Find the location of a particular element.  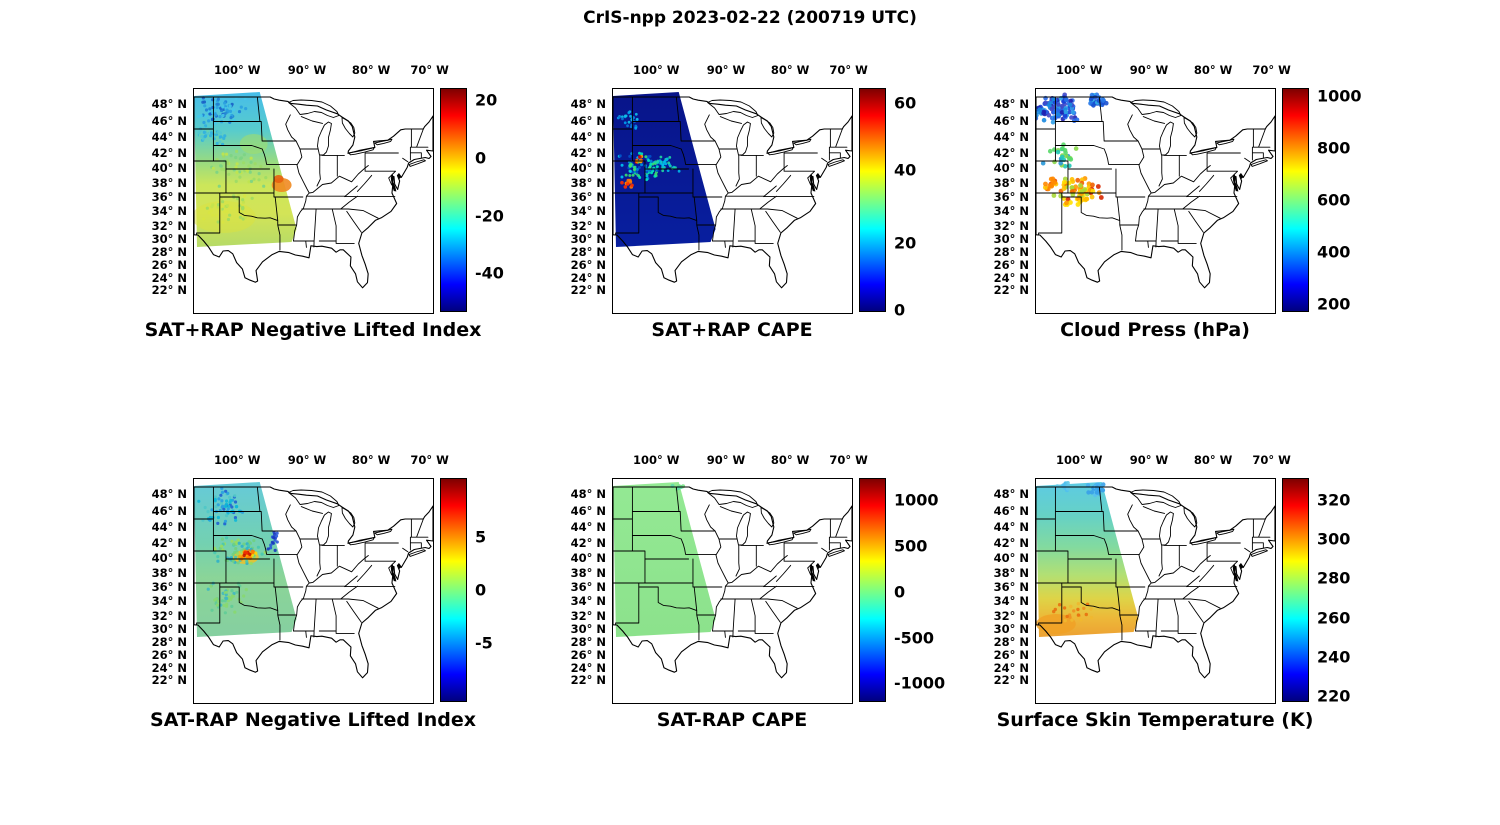

colorbar-tick-labels: 1000 800 600 400 200 is located at coordinates (1352, 200).